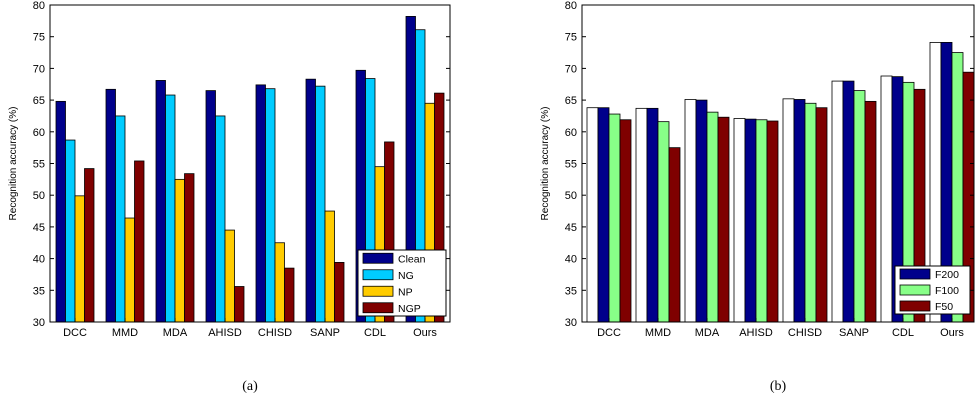 The image size is (977, 408). I want to click on chart-b-caption: (b), so click(778, 386).